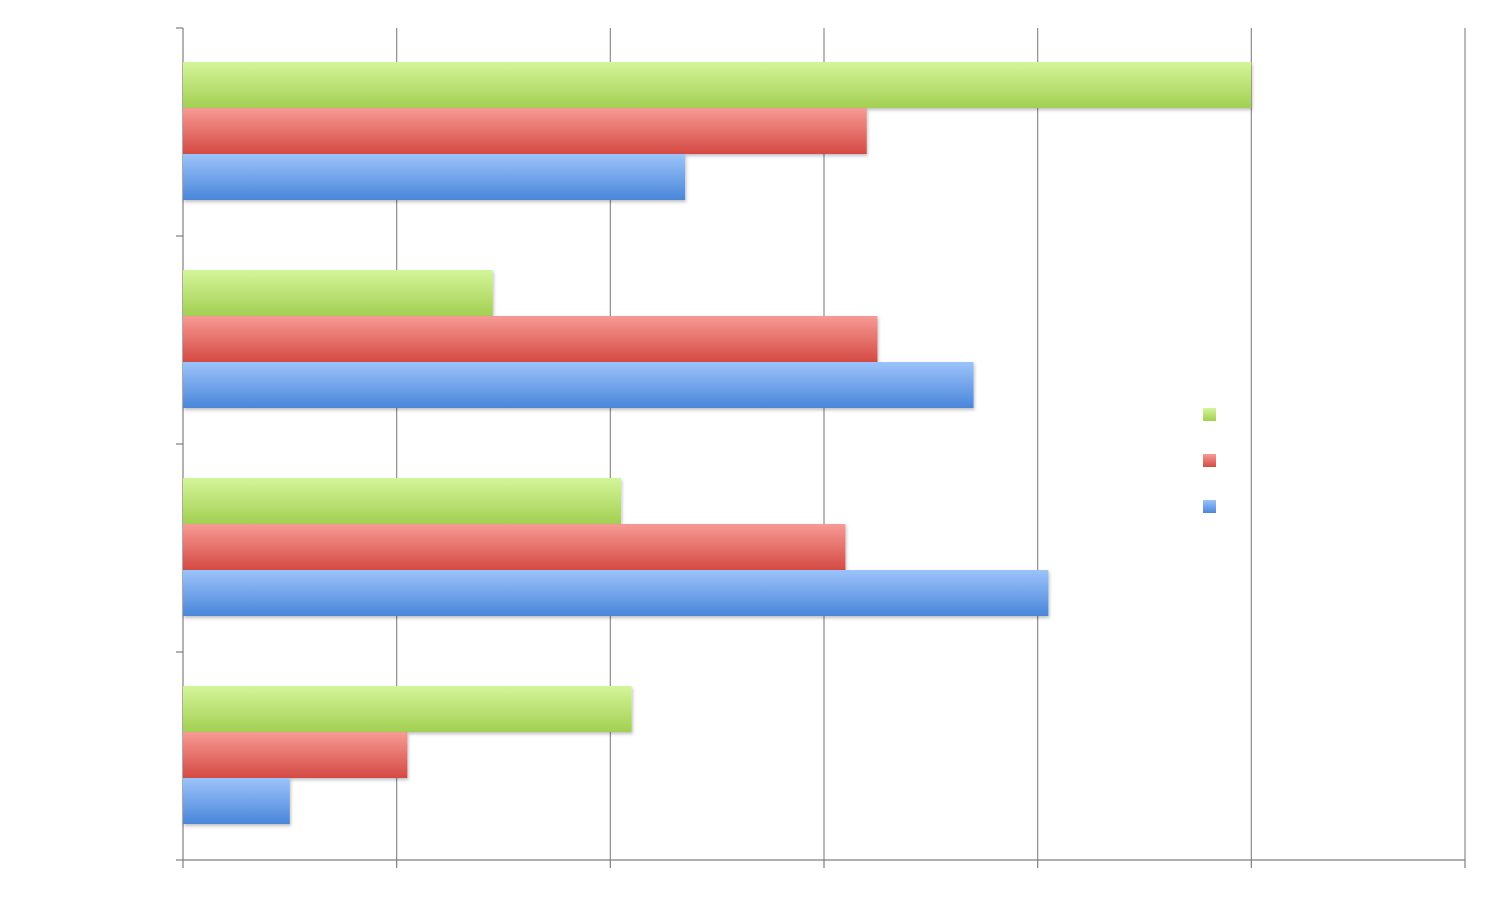 Image resolution: width=1511 pixels, height=922 pixels. What do you see at coordinates (236, 801) in the screenshot?
I see `bar-series3-cat4` at bounding box center [236, 801].